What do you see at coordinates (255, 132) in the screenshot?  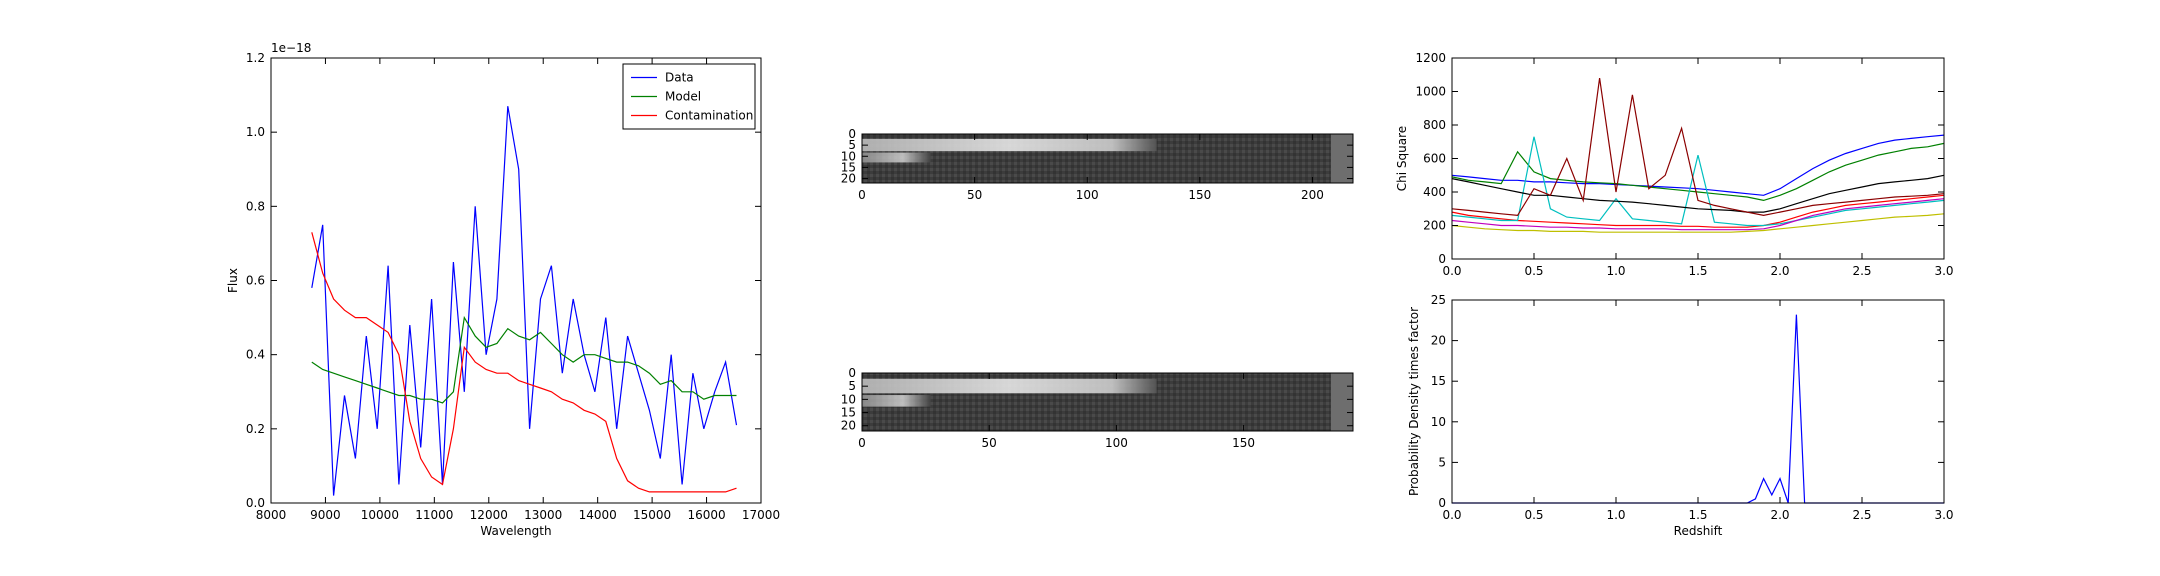 I see `y-tick-label: 1.0` at bounding box center [255, 132].